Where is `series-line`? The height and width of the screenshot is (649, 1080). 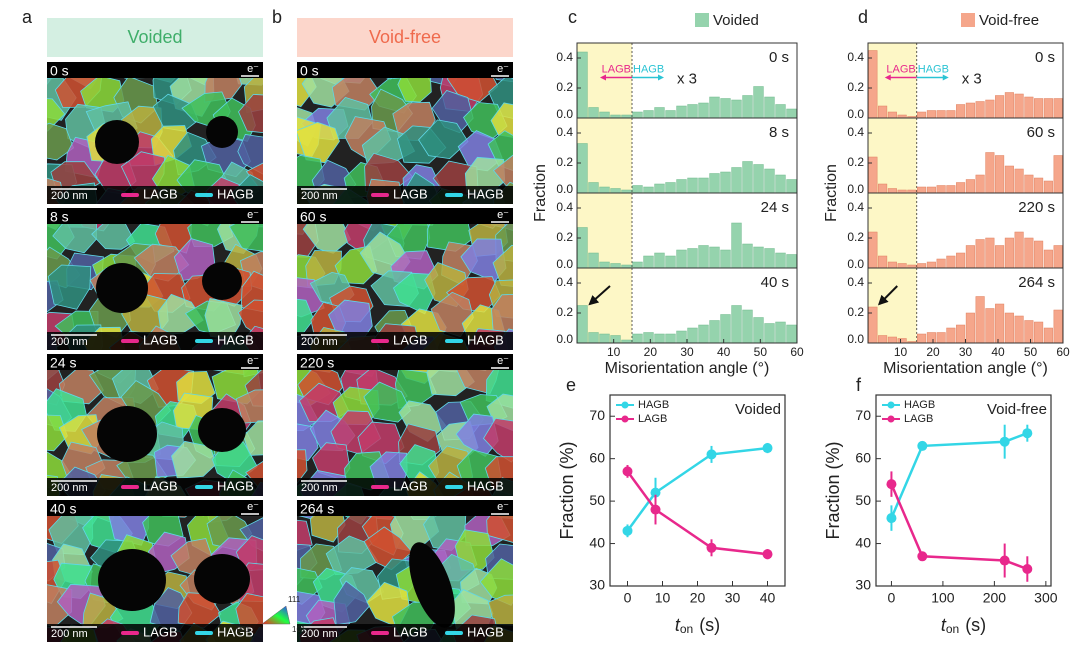 series-line is located at coordinates (697, 489).